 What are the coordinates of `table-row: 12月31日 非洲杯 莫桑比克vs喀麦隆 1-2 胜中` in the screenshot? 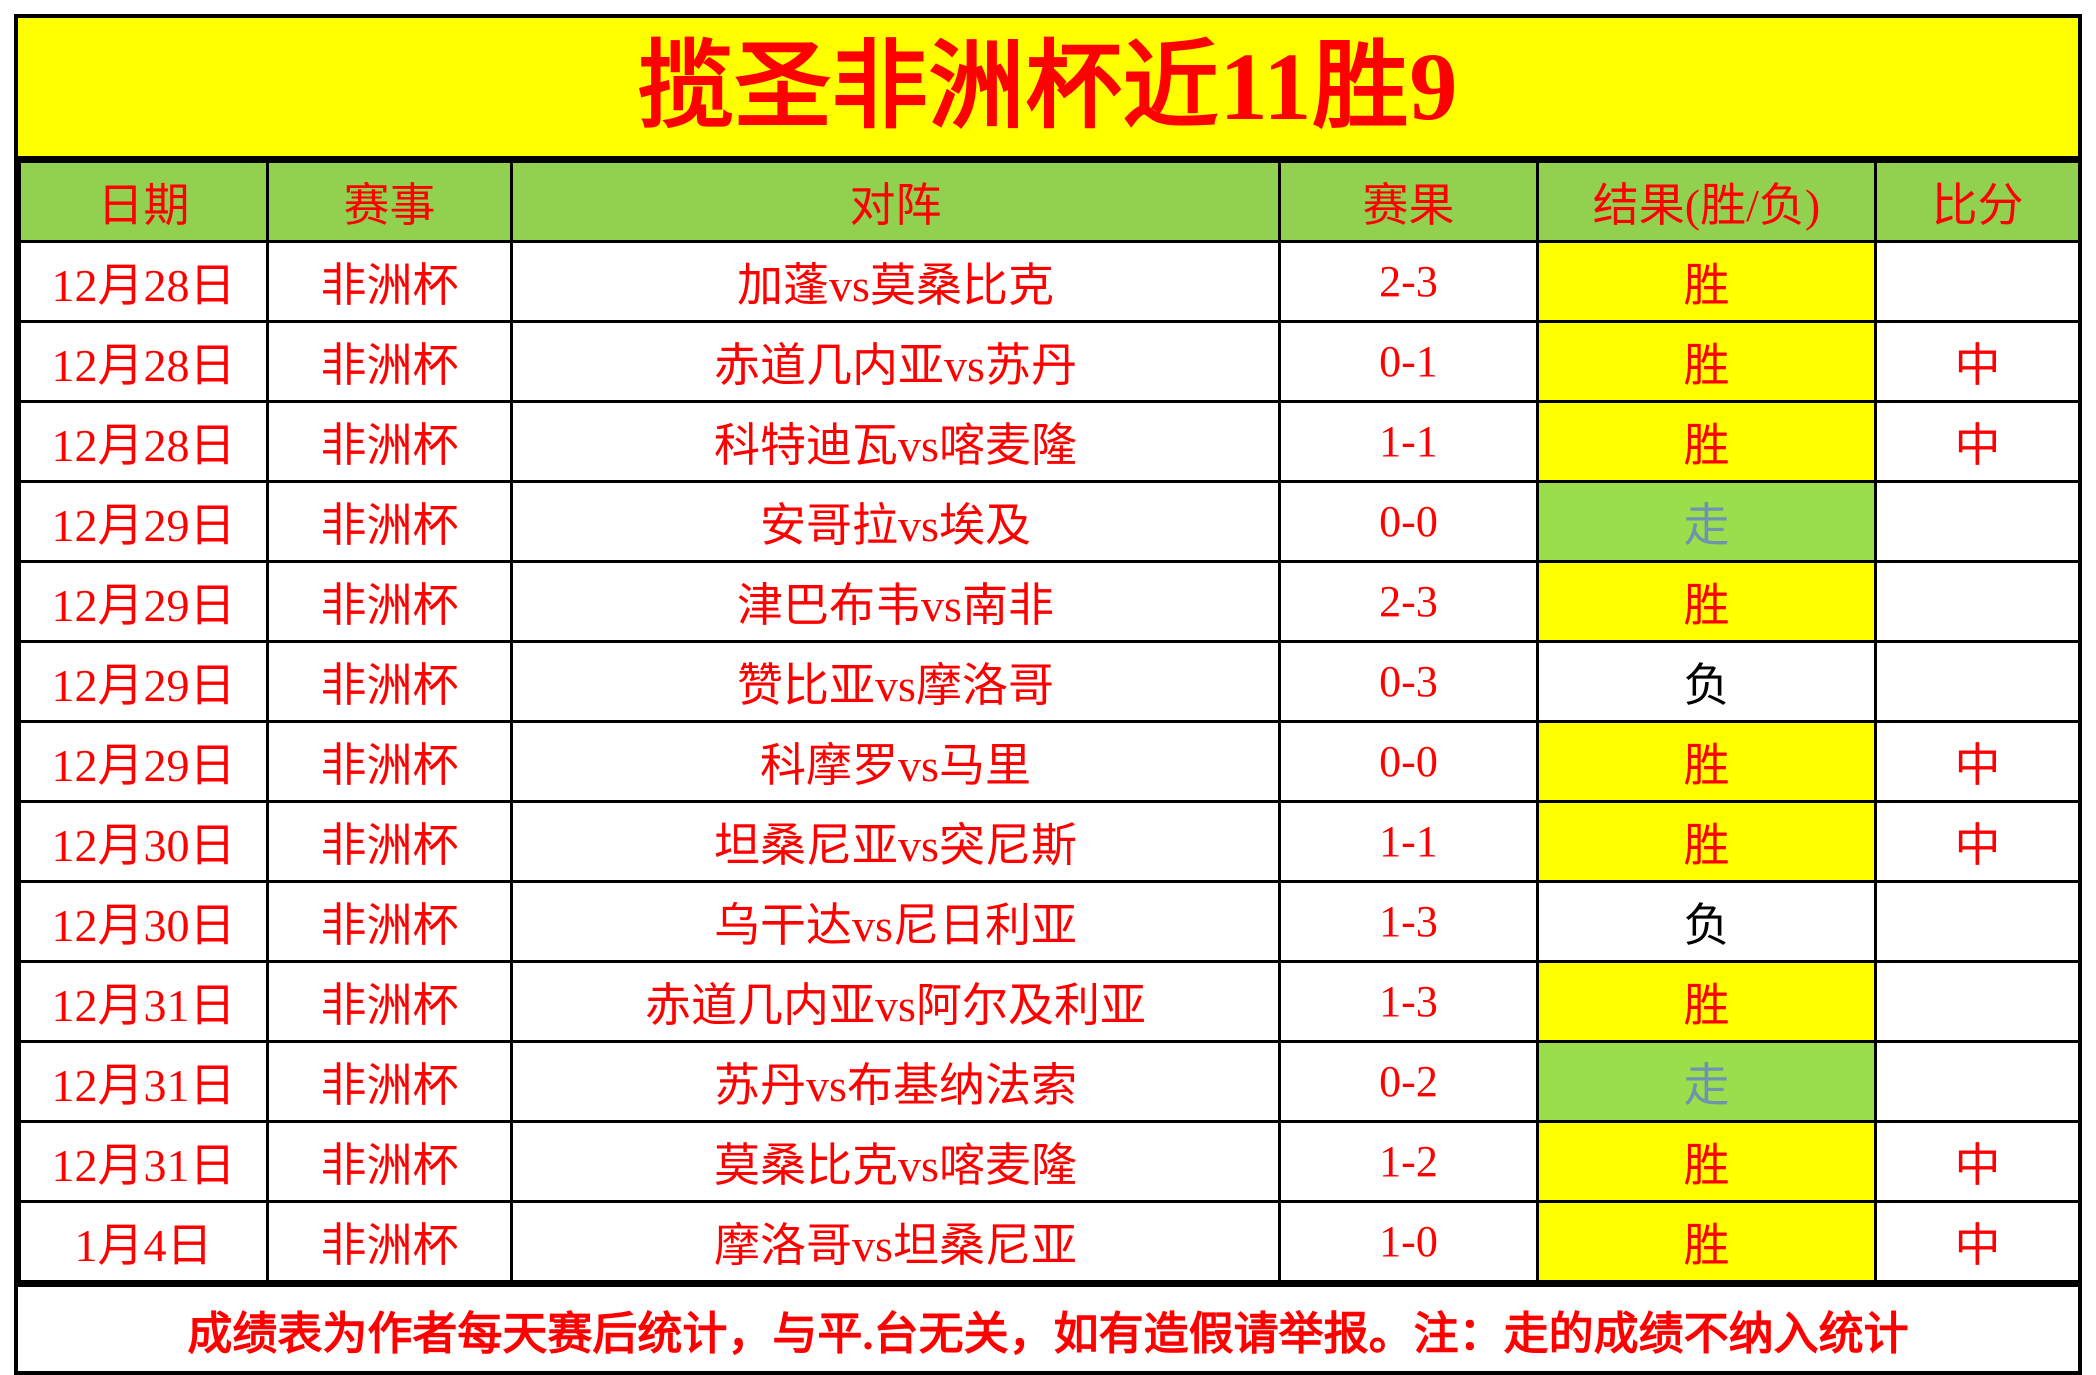 It's located at (1049, 1161).